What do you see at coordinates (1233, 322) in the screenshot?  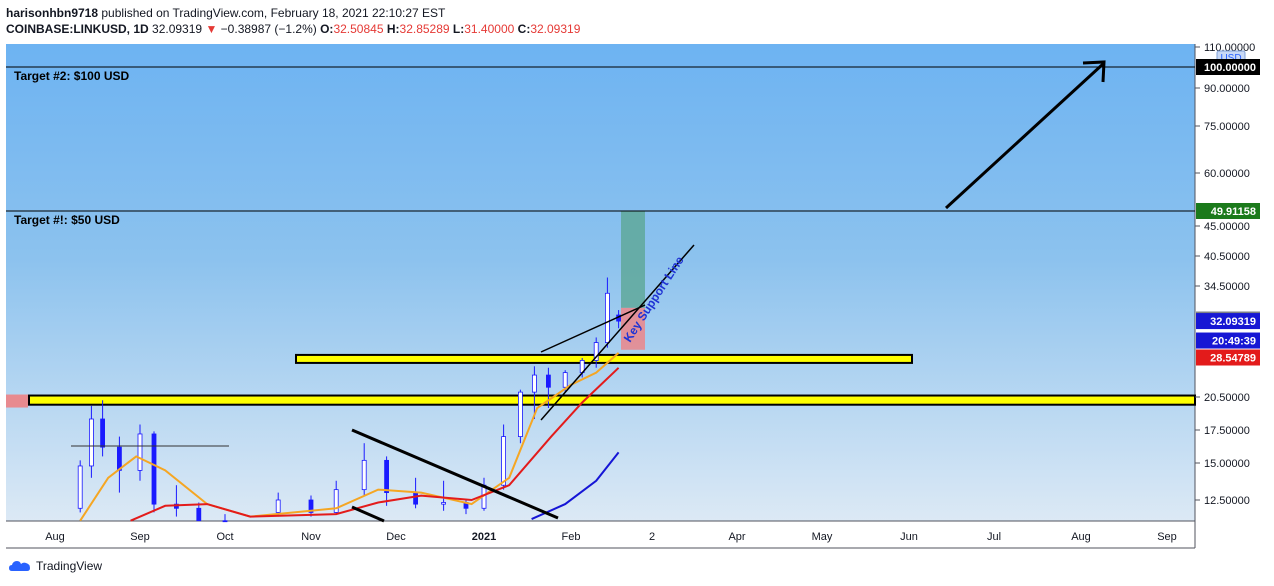 I see `price-badge-label: 32.09319` at bounding box center [1233, 322].